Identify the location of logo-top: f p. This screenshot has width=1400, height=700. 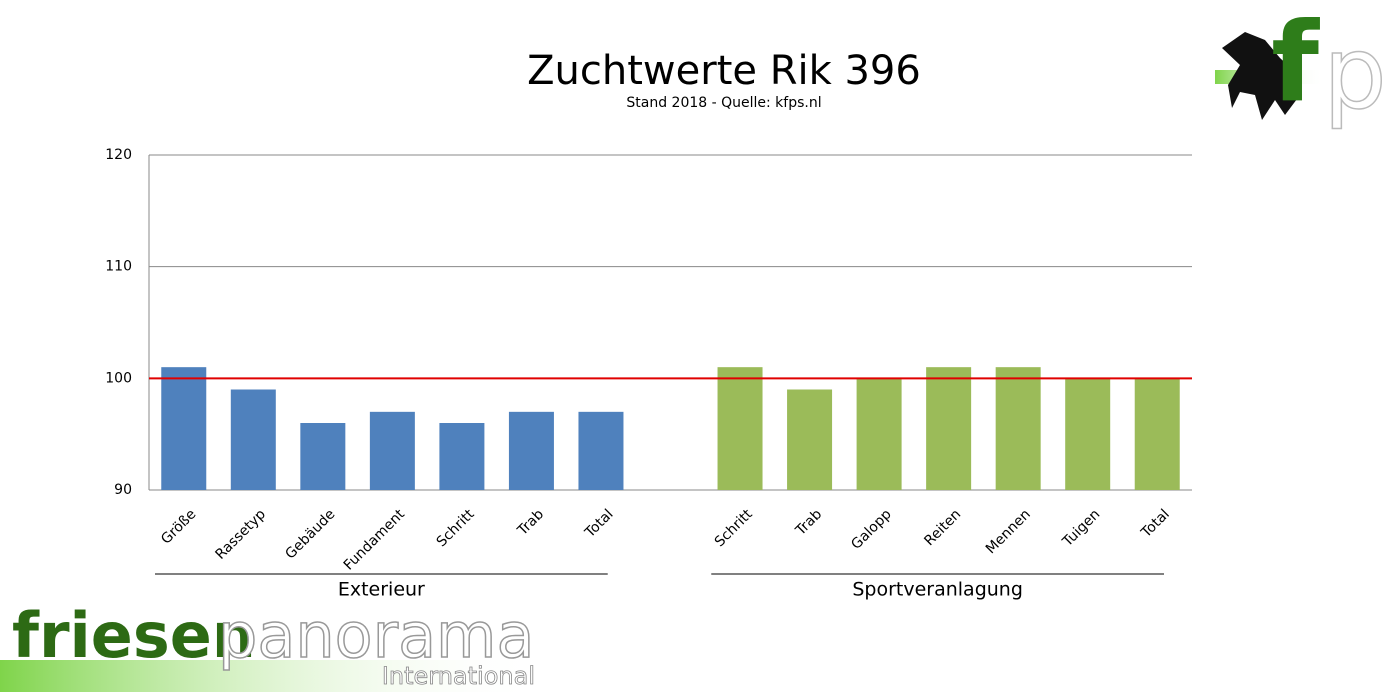
(1301, 66).